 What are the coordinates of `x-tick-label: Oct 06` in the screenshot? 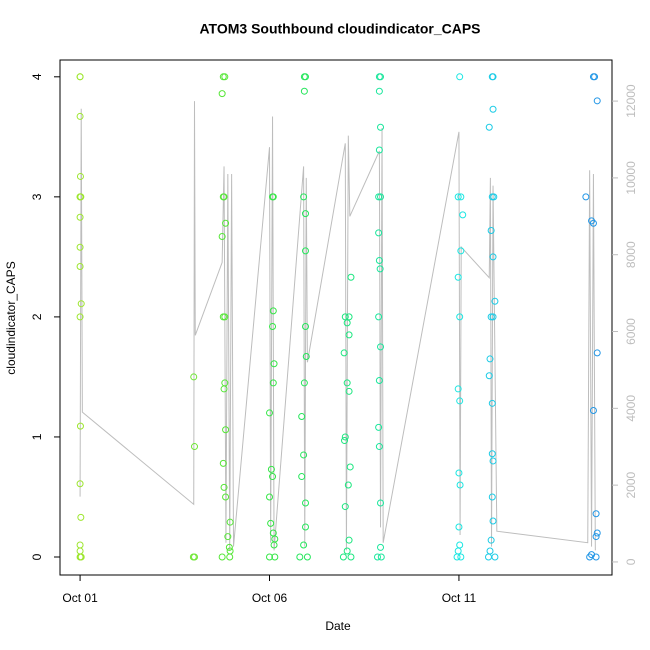 It's located at (270, 598).